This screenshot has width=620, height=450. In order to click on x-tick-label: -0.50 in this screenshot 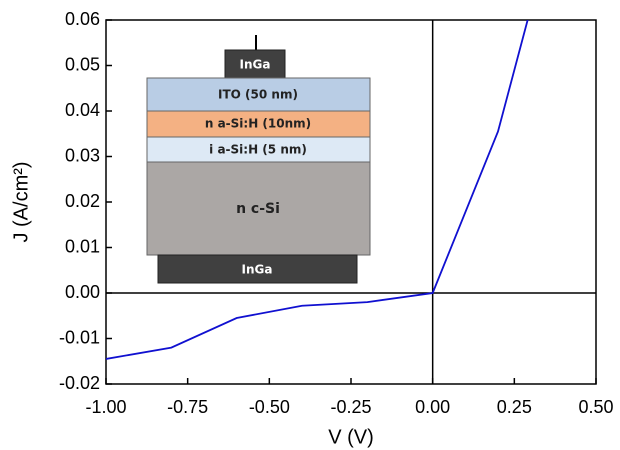, I will do `click(269, 407)`.